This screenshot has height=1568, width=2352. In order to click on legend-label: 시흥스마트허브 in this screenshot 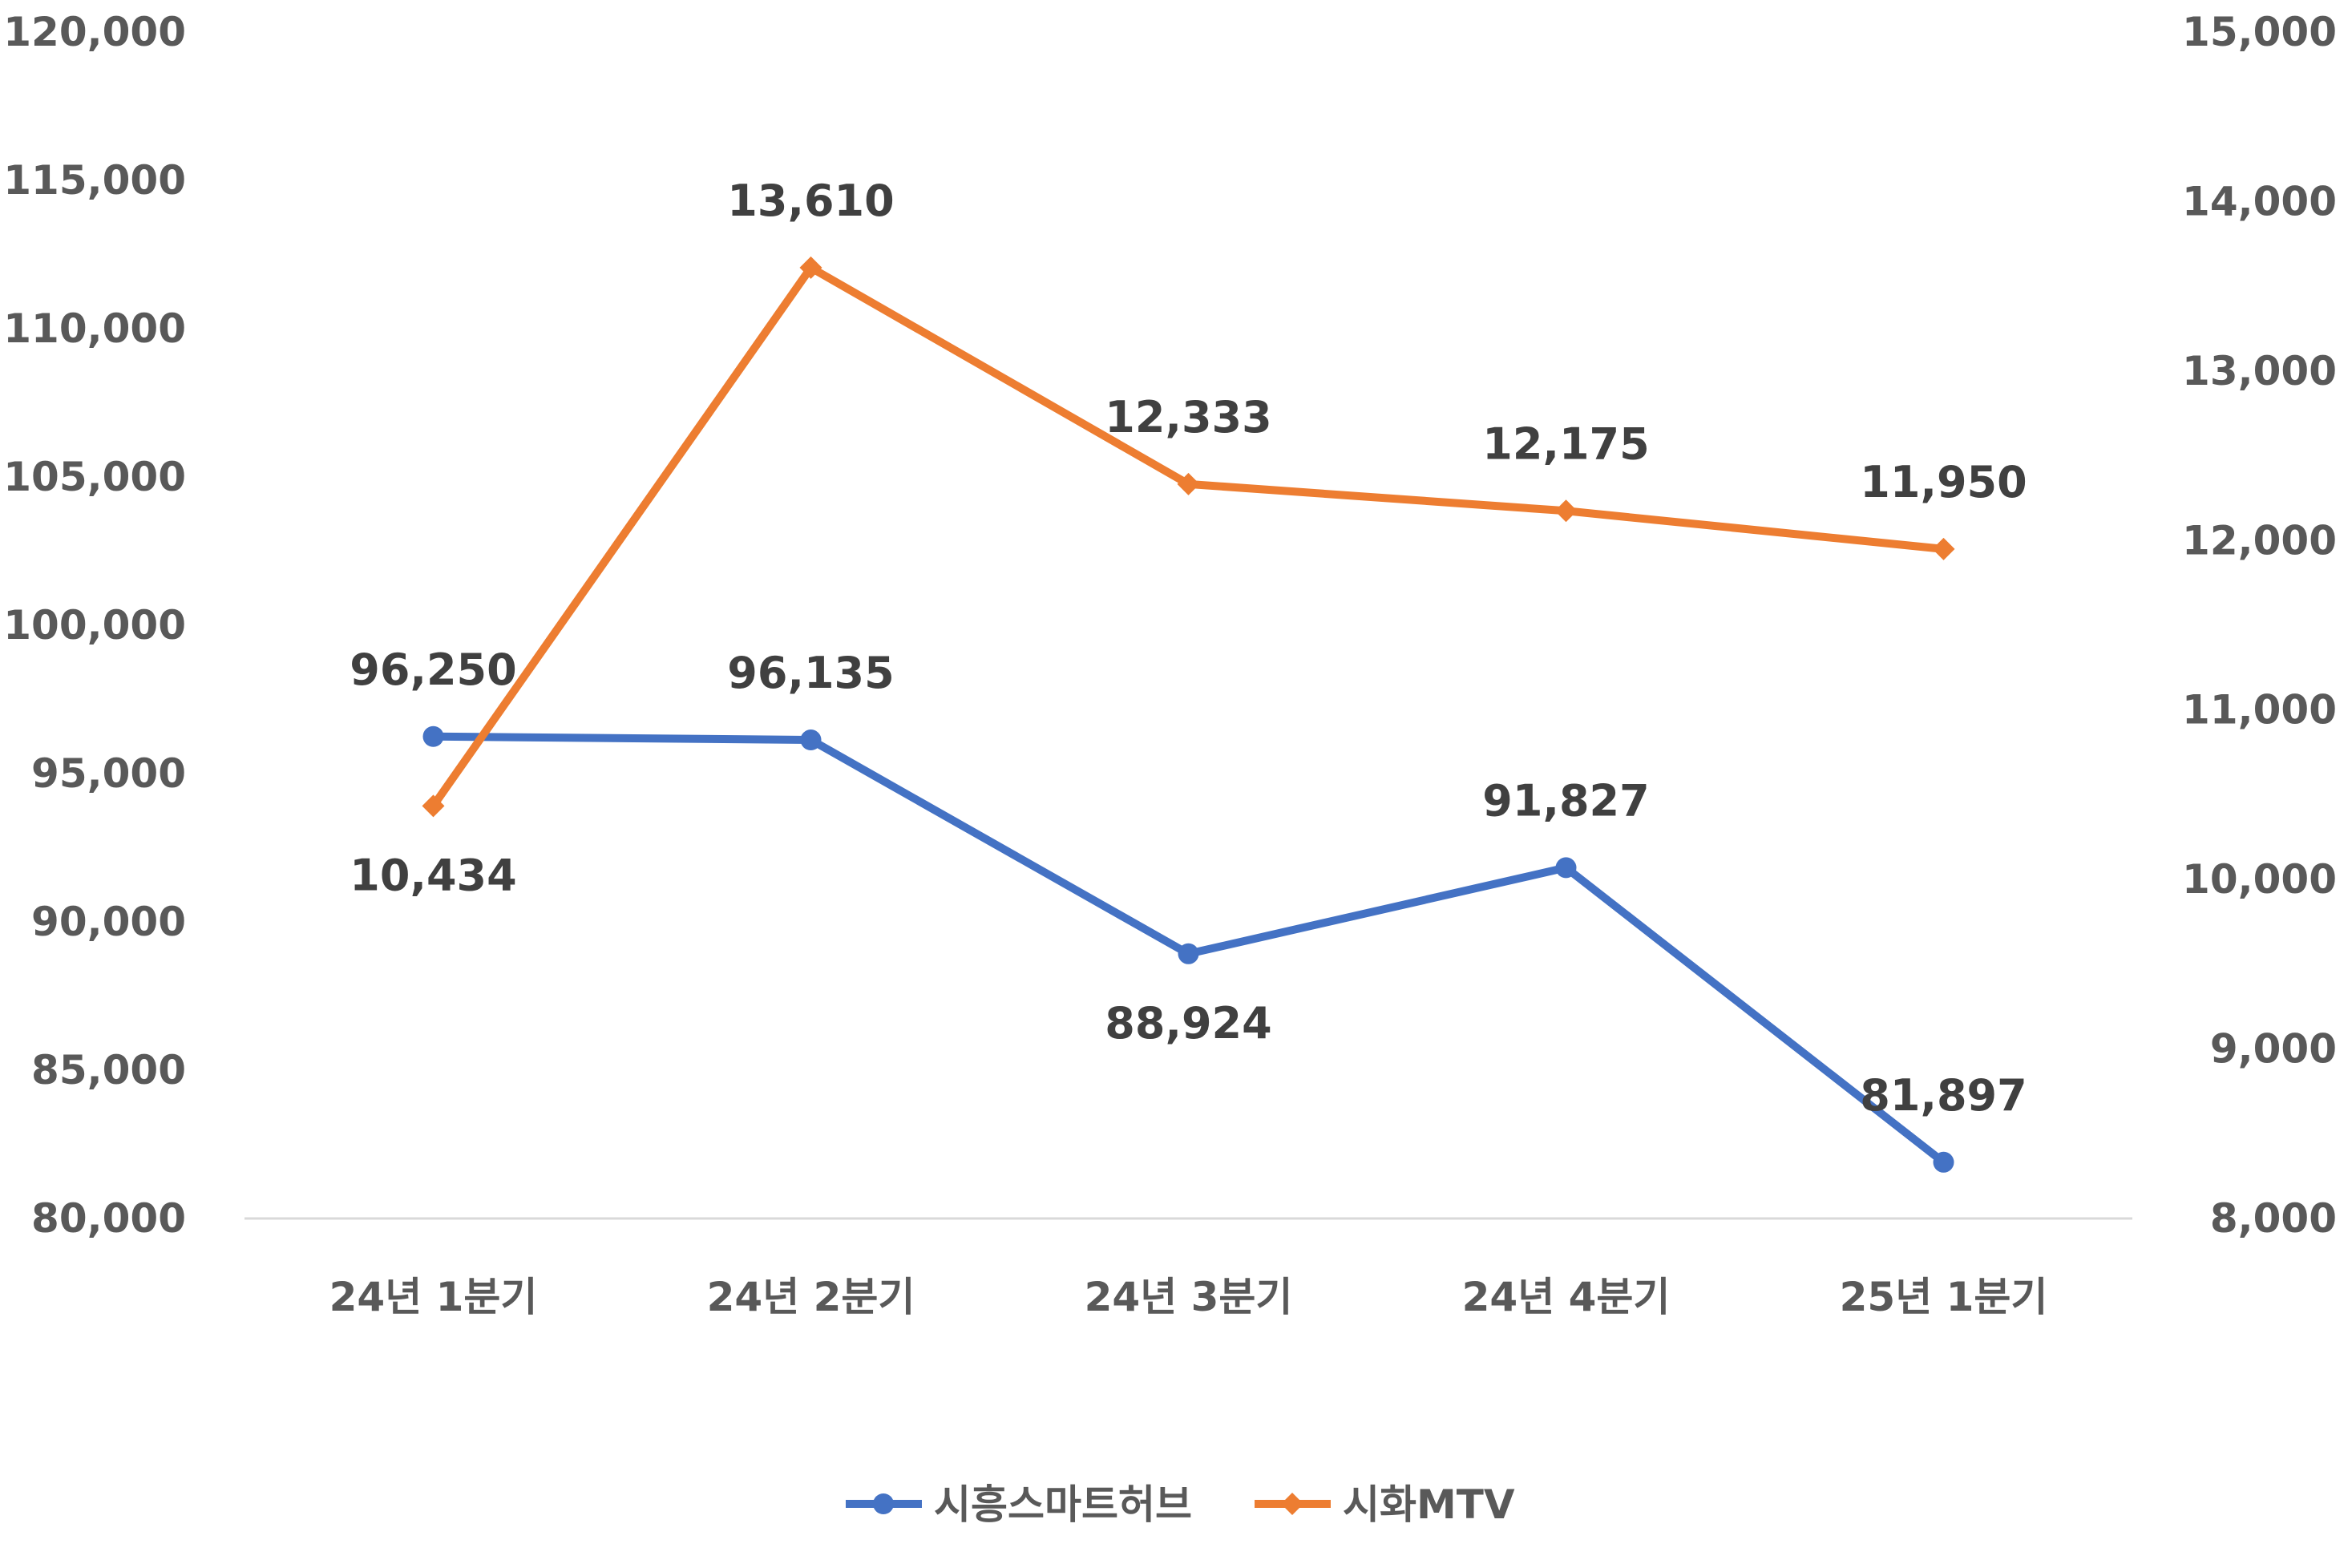, I will do `click(1063, 1504)`.